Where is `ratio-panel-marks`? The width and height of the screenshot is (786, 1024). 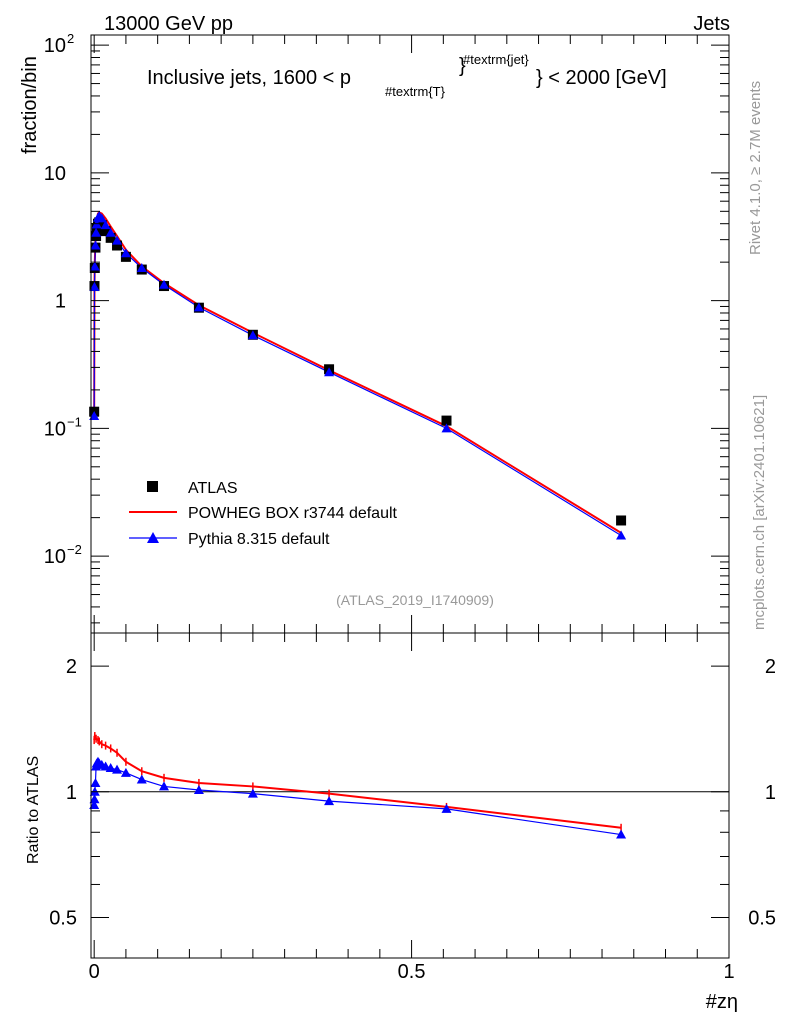 ratio-panel-marks is located at coordinates (409, 785).